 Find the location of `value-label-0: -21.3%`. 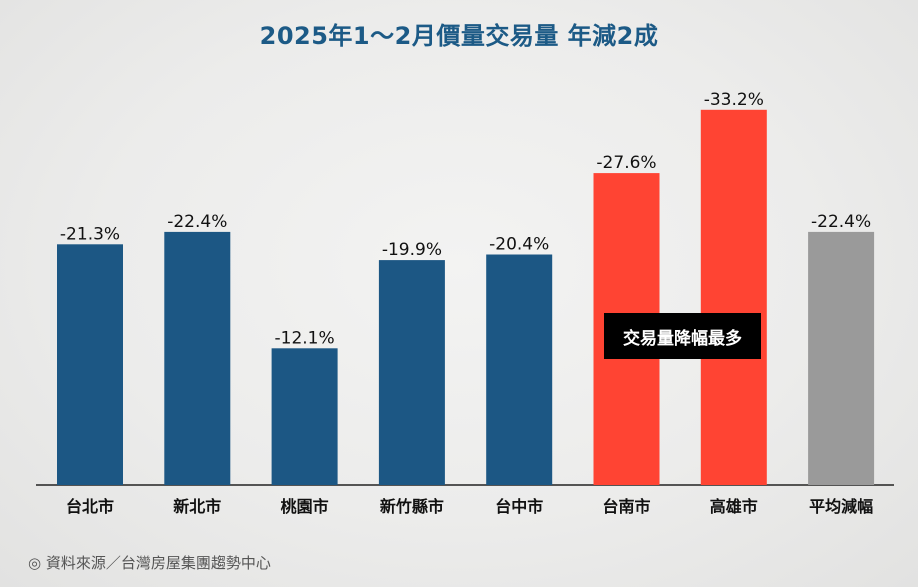

value-label-0: -21.3% is located at coordinates (90, 234).